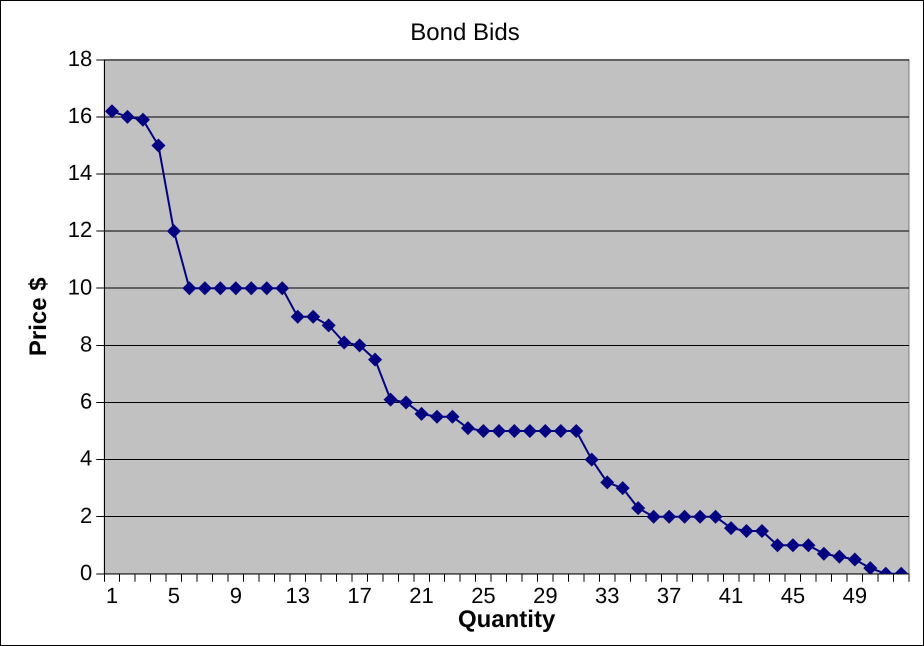 This screenshot has width=924, height=646. Describe the element at coordinates (80, 229) in the screenshot. I see `y-tick-label: 12` at that location.